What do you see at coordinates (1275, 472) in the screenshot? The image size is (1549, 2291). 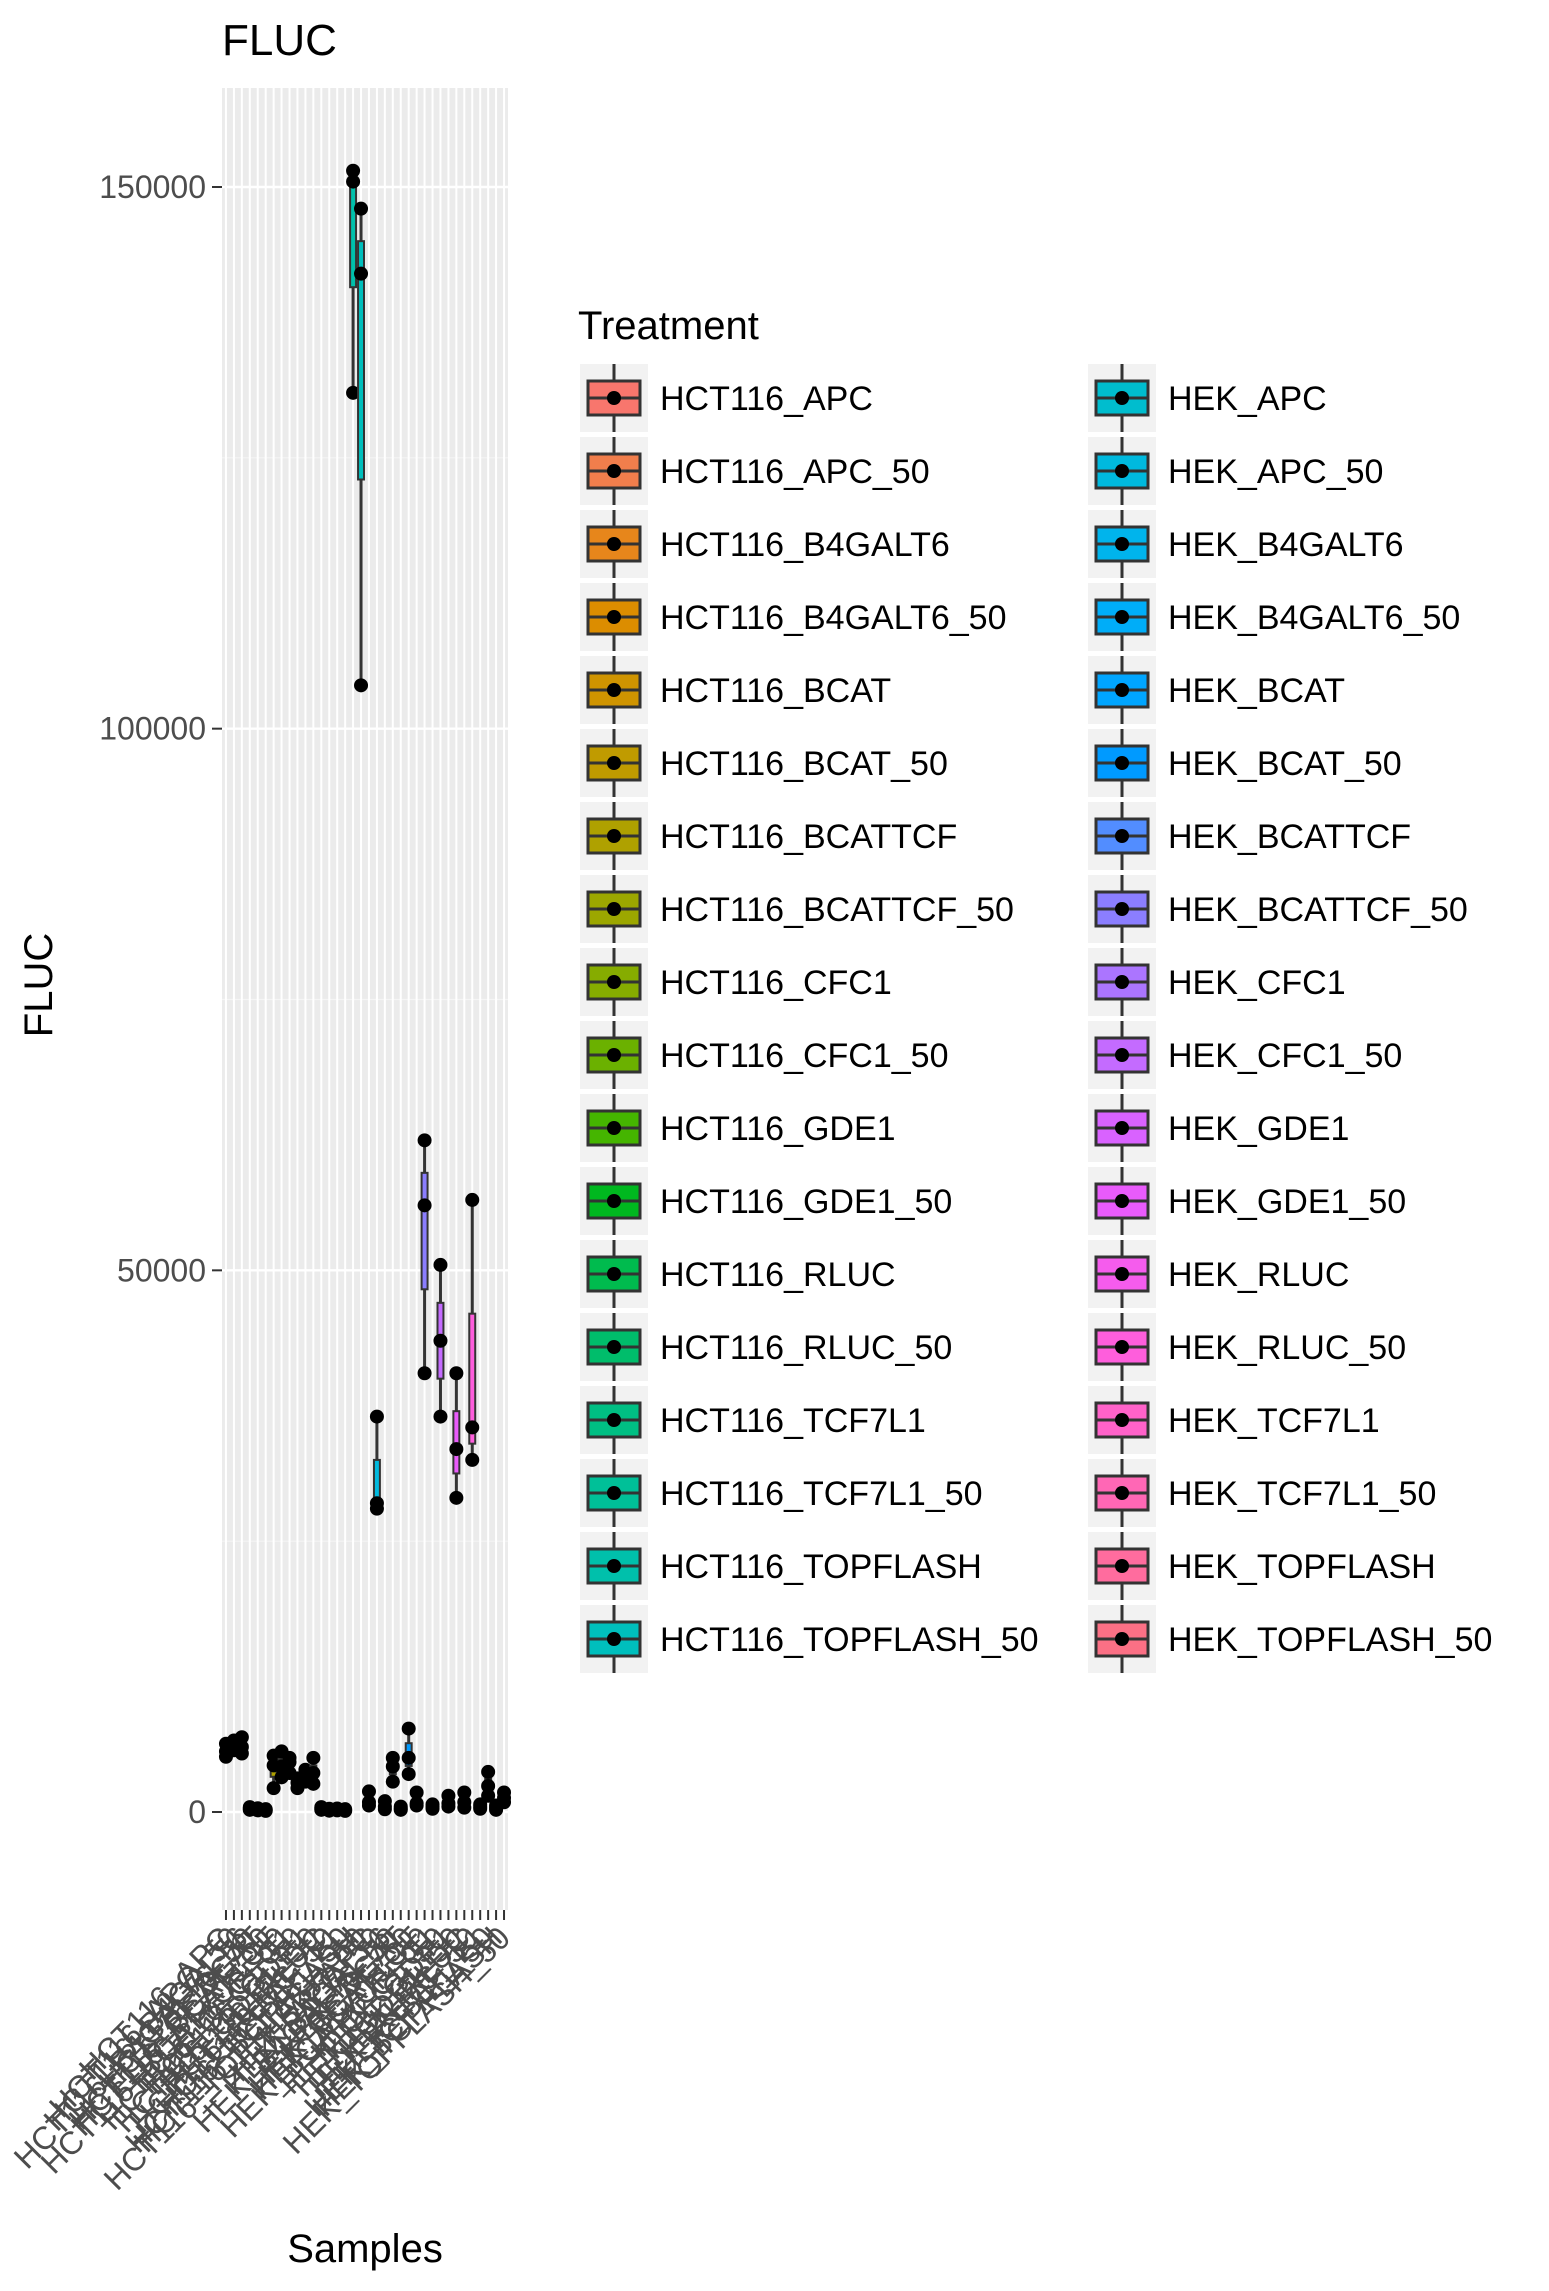 I see `legend-label: HEK_APC_50` at bounding box center [1275, 472].